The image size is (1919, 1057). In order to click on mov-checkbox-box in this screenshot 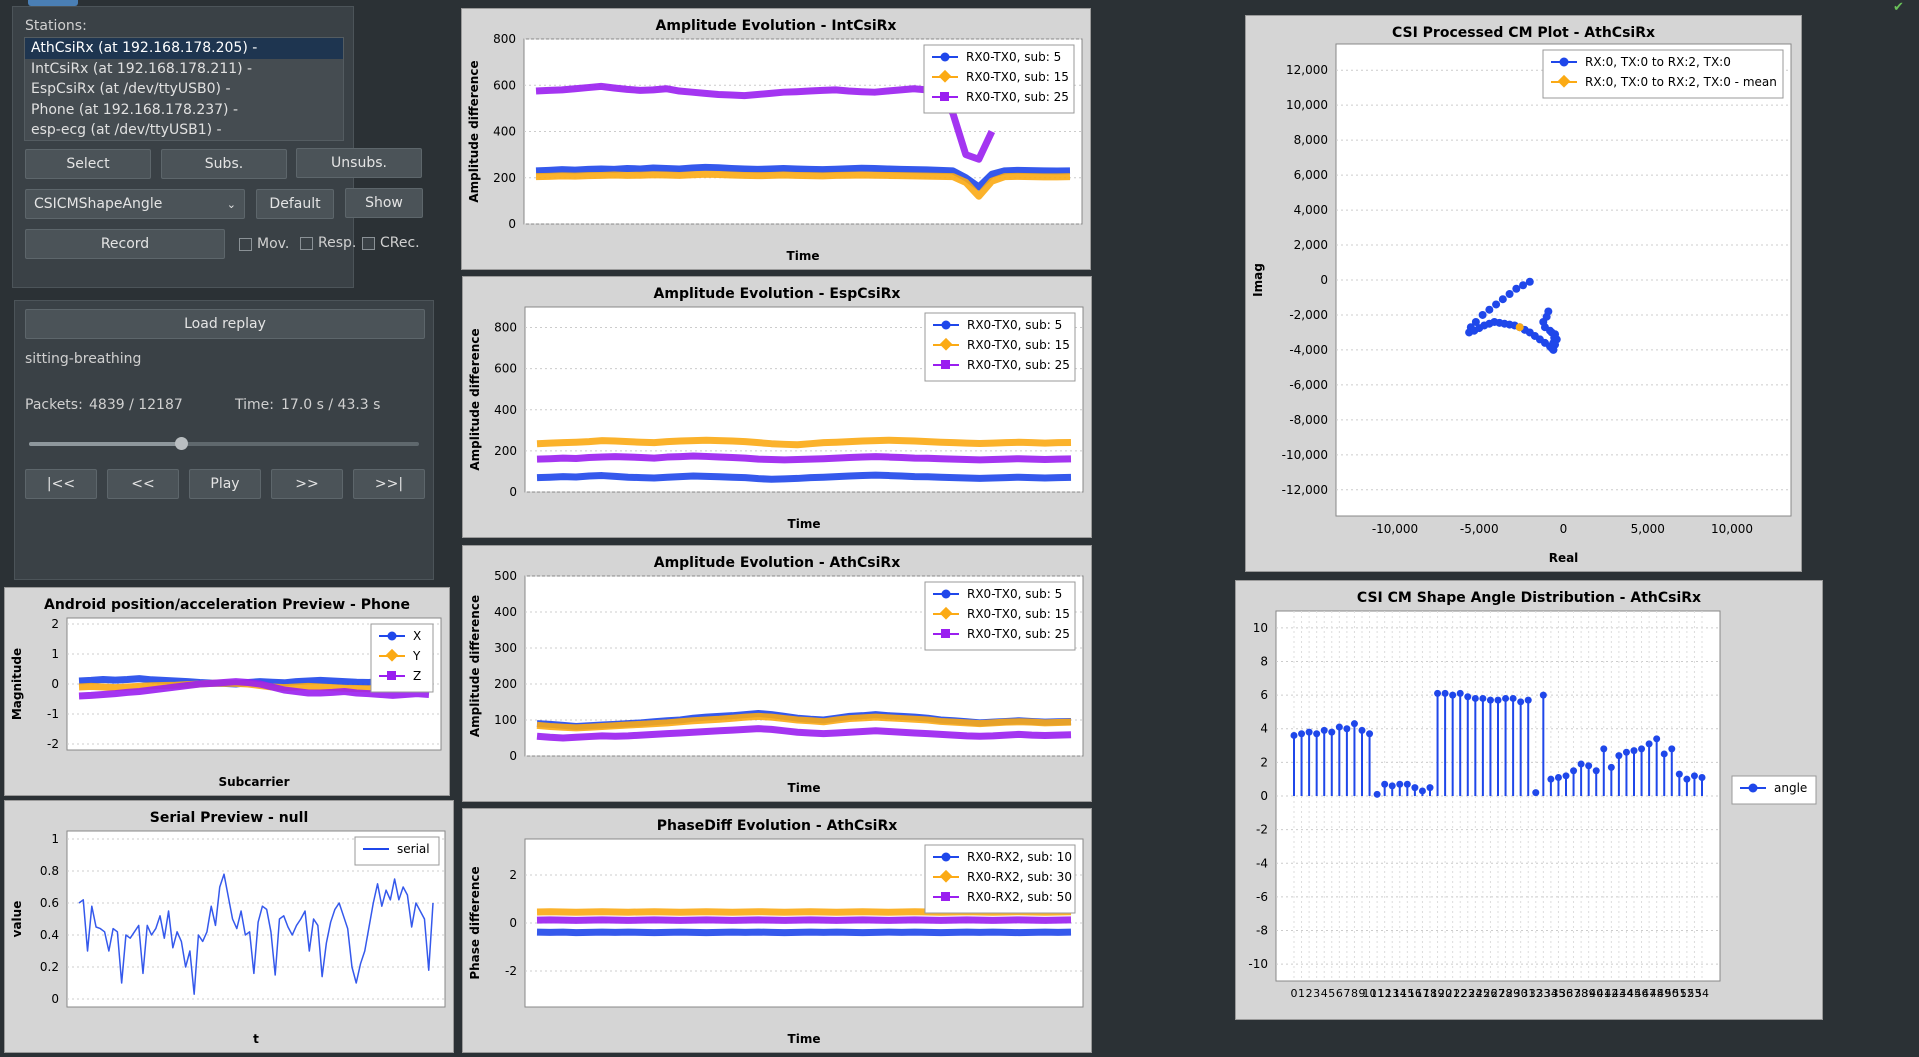, I will do `click(245, 244)`.